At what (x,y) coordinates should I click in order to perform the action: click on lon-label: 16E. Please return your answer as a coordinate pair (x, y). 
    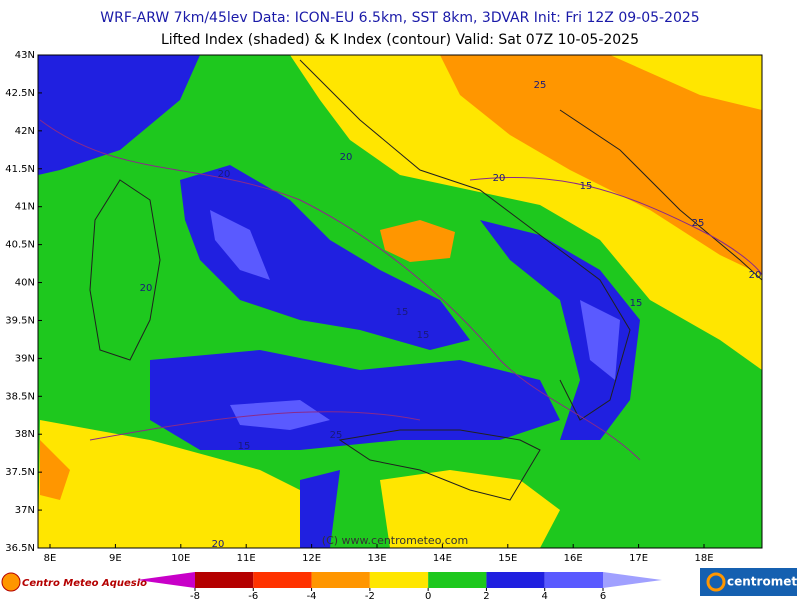
    Looking at the image, I should click on (573, 558).